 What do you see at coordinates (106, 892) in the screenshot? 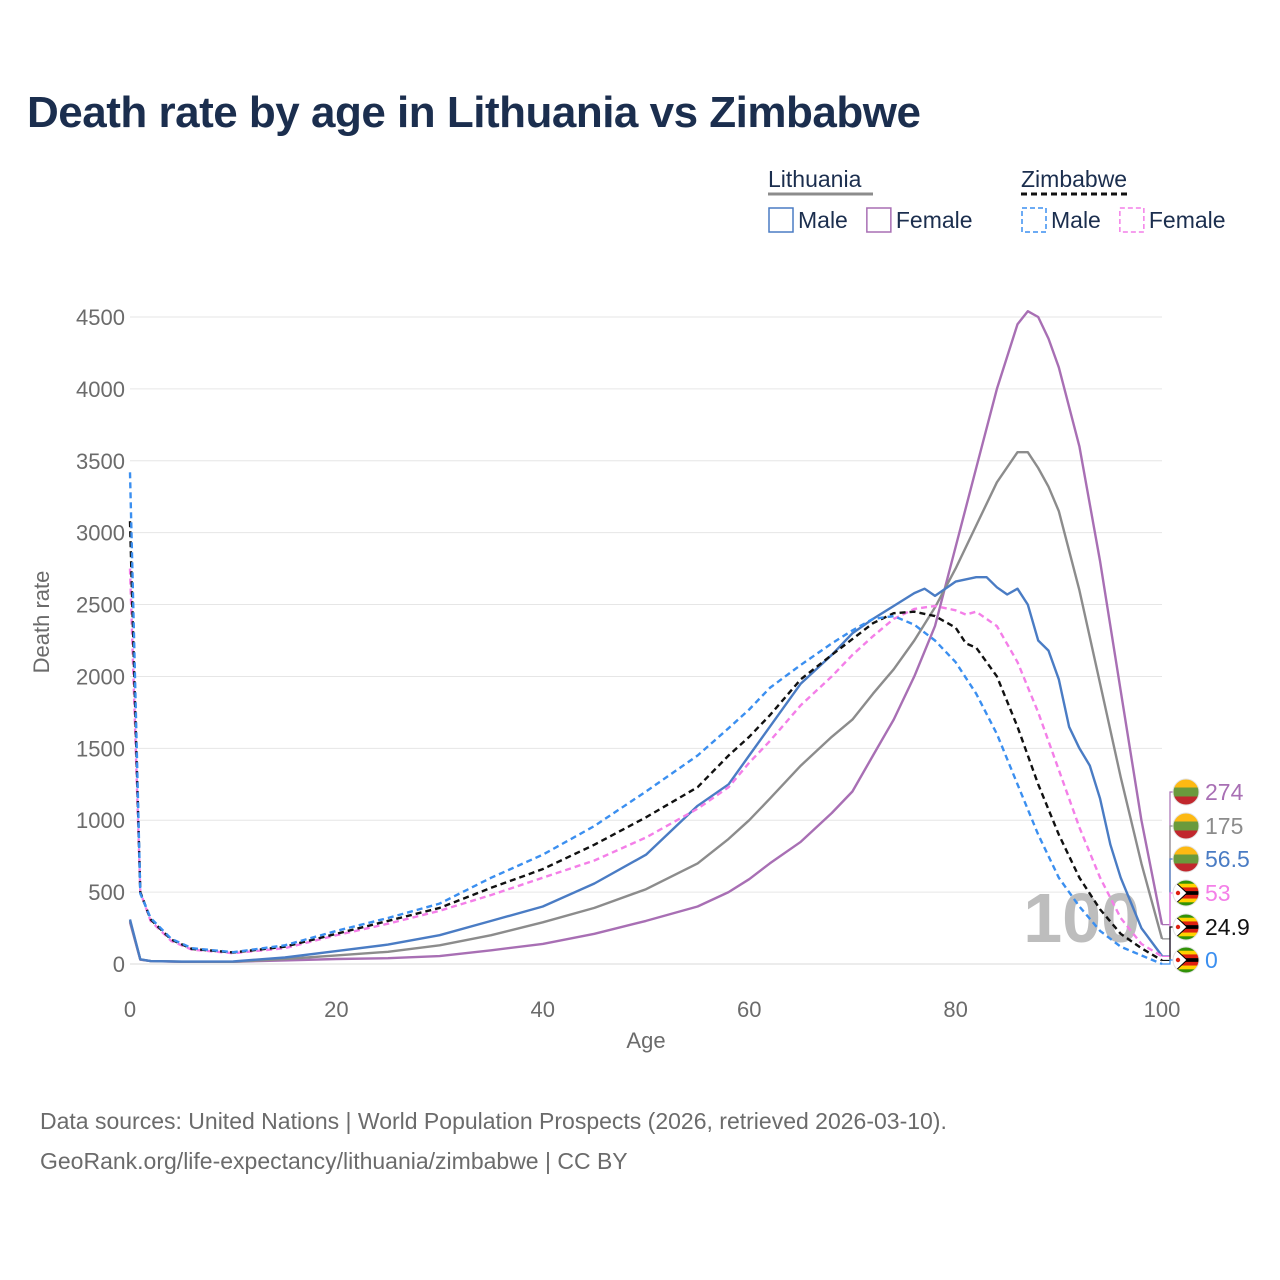
I see `y-tick-label: 500` at bounding box center [106, 892].